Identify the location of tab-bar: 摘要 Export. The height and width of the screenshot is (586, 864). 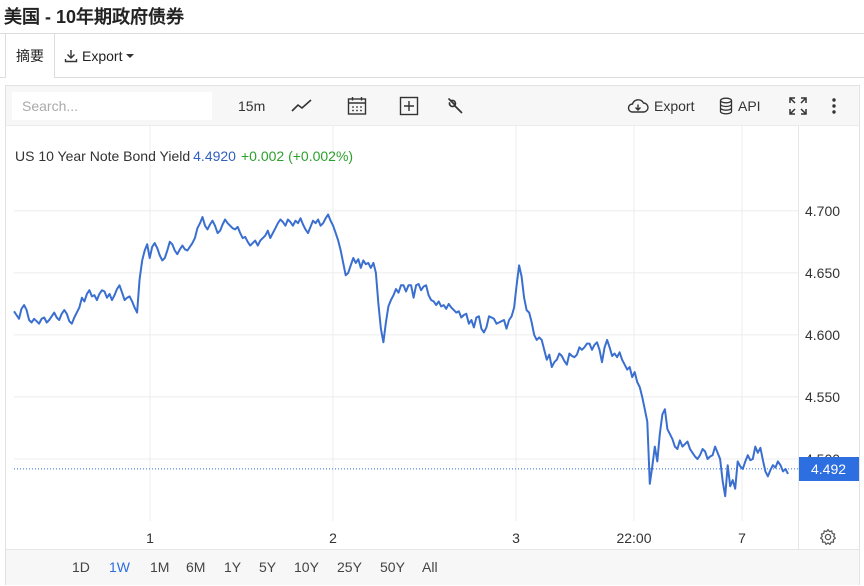
(432, 56).